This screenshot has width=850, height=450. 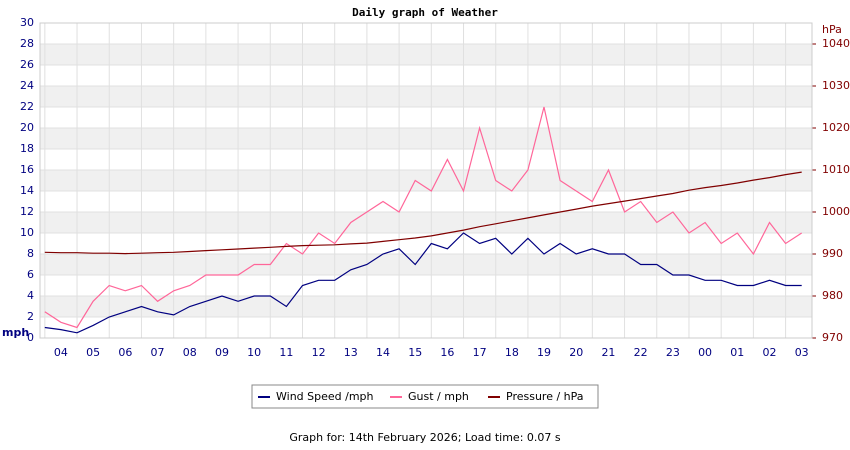 What do you see at coordinates (158, 352) in the screenshot?
I see `x-tick-label: 07` at bounding box center [158, 352].